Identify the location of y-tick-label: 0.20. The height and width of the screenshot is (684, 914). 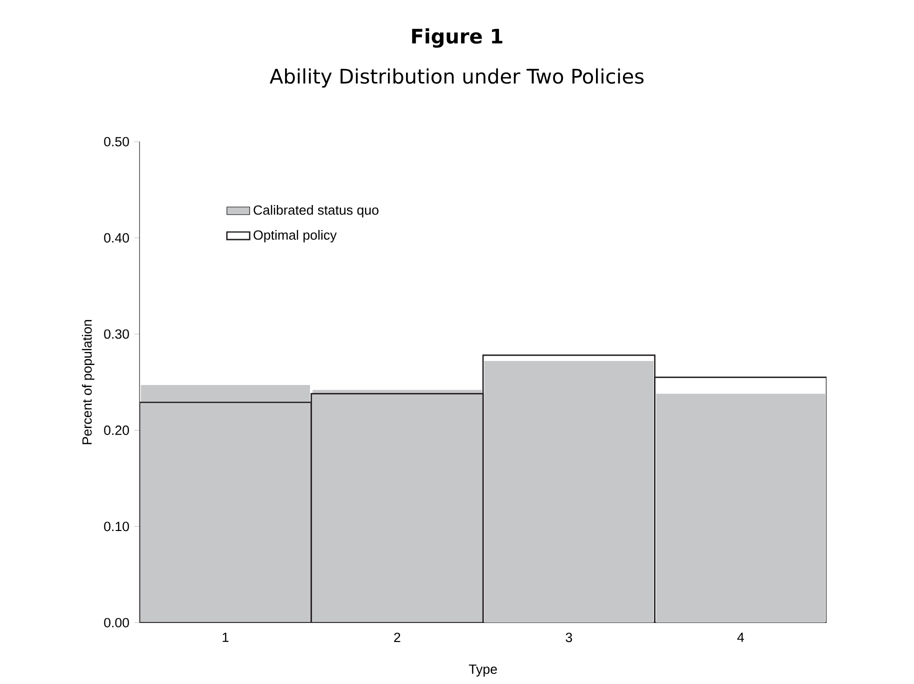
(116, 430).